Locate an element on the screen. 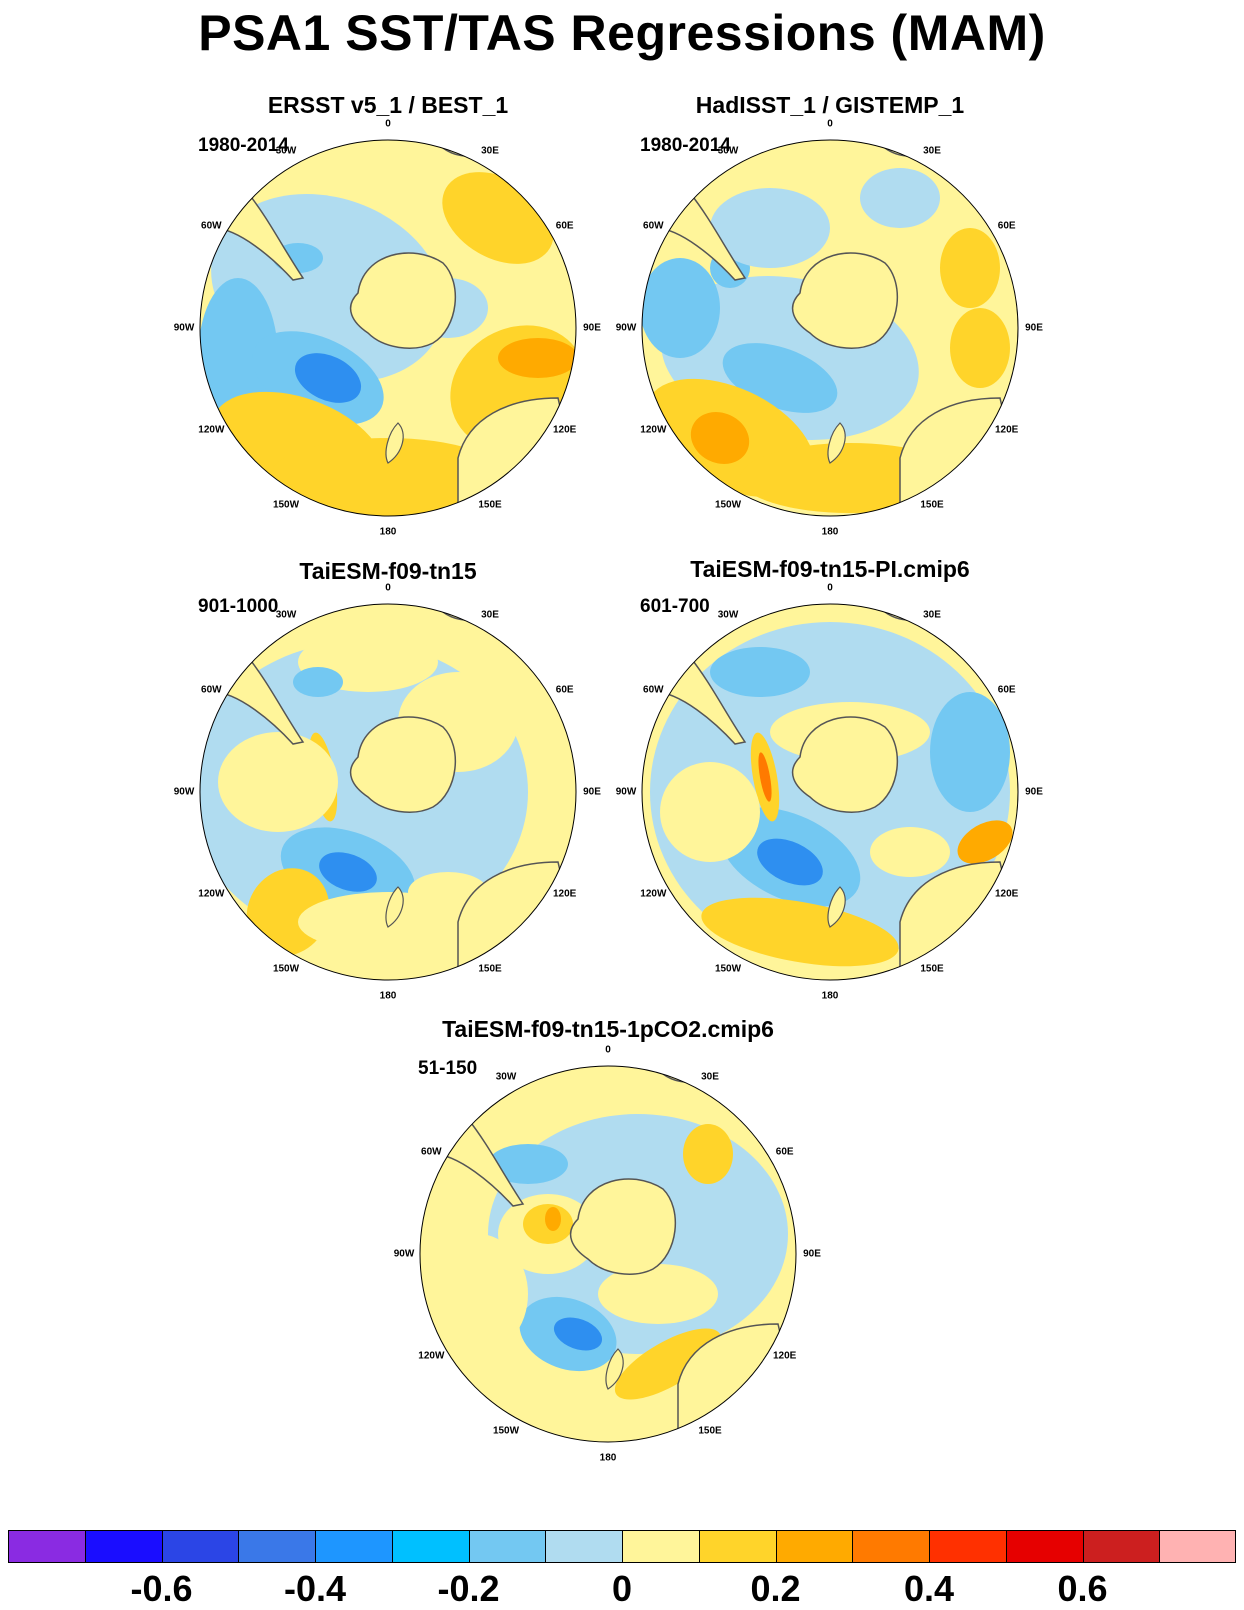 Image resolution: width=1244 pixels, height=1610 pixels. colorbar-label: 0.6 is located at coordinates (1082, 1588).